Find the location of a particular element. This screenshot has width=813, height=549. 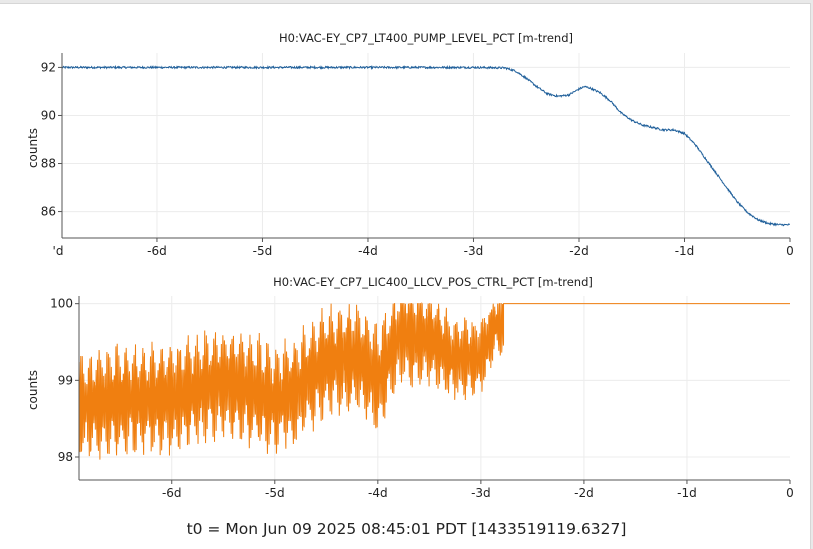

y-axis-label-pump-level: counts is located at coordinates (33, 148).